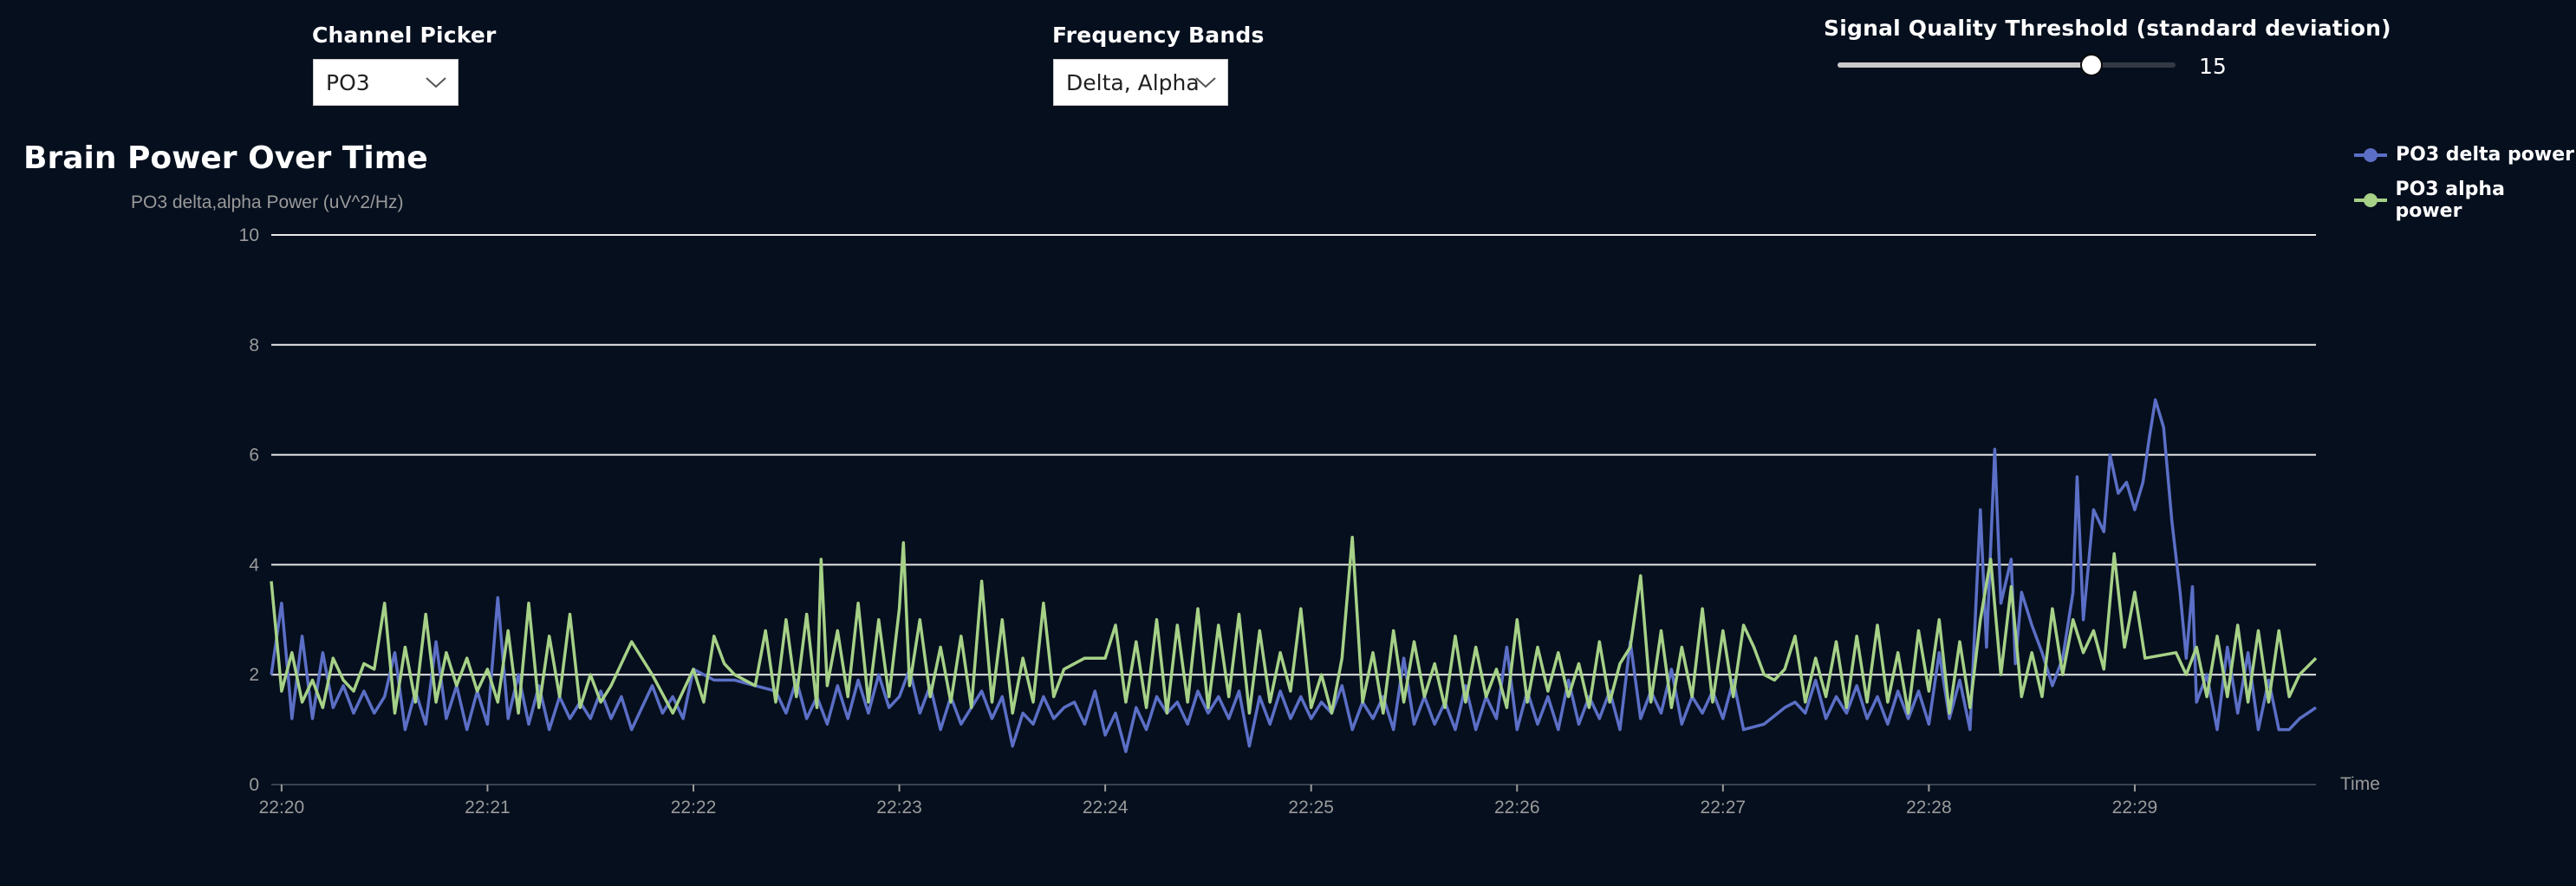  What do you see at coordinates (1724, 808) in the screenshot?
I see `x-tick-label: 22:27` at bounding box center [1724, 808].